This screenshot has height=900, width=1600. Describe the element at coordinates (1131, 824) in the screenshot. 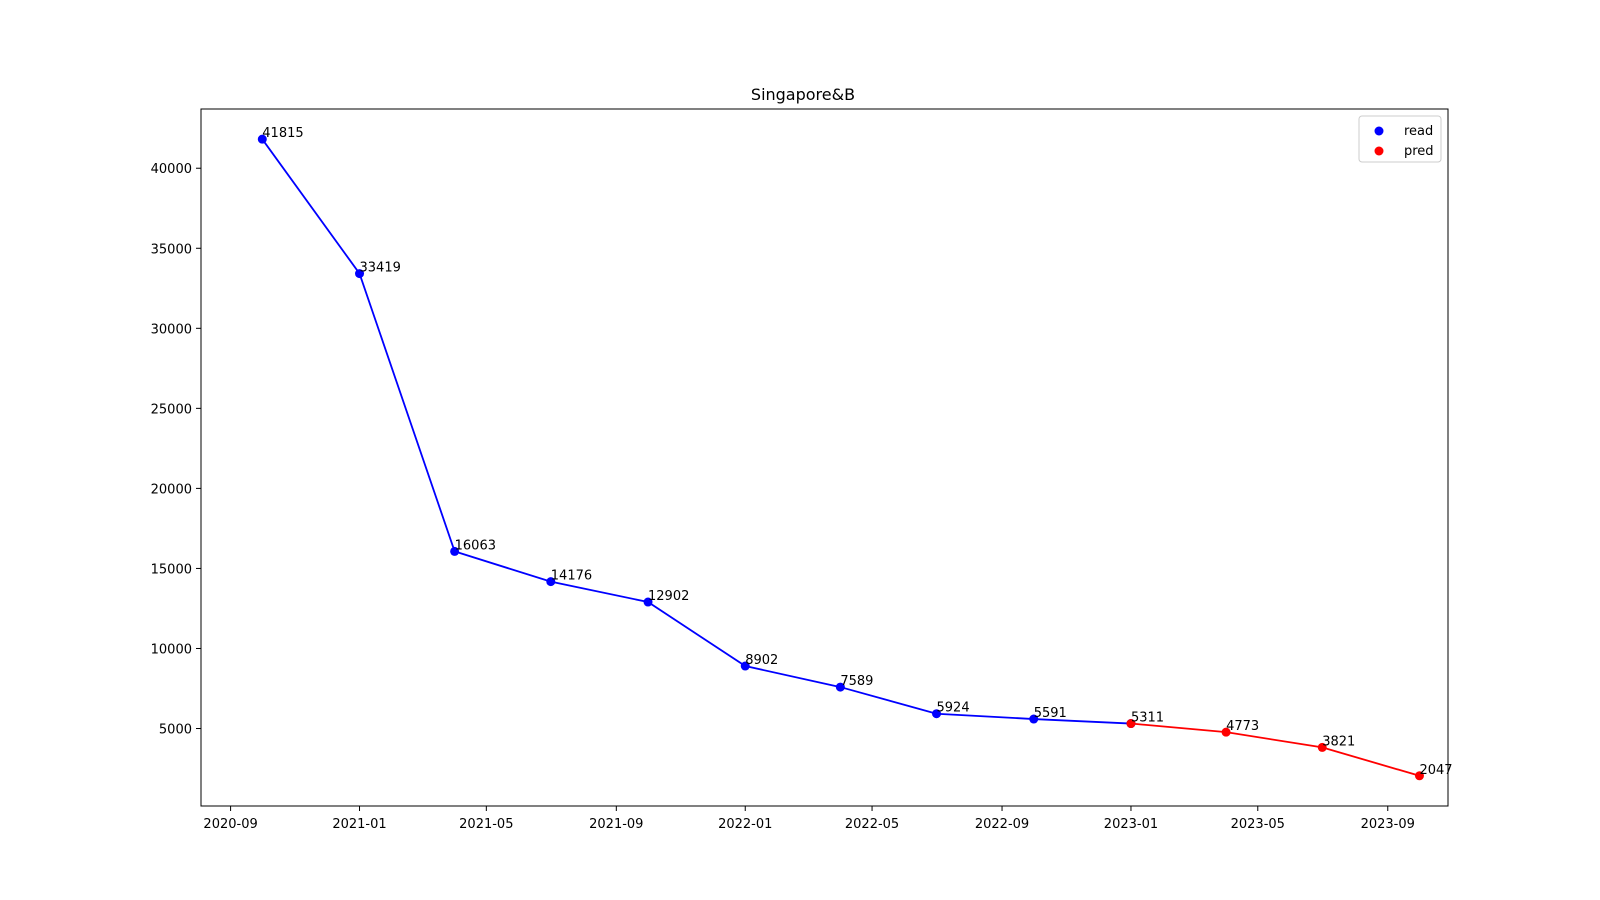

I see `x-tick-label: 2023-01` at that location.